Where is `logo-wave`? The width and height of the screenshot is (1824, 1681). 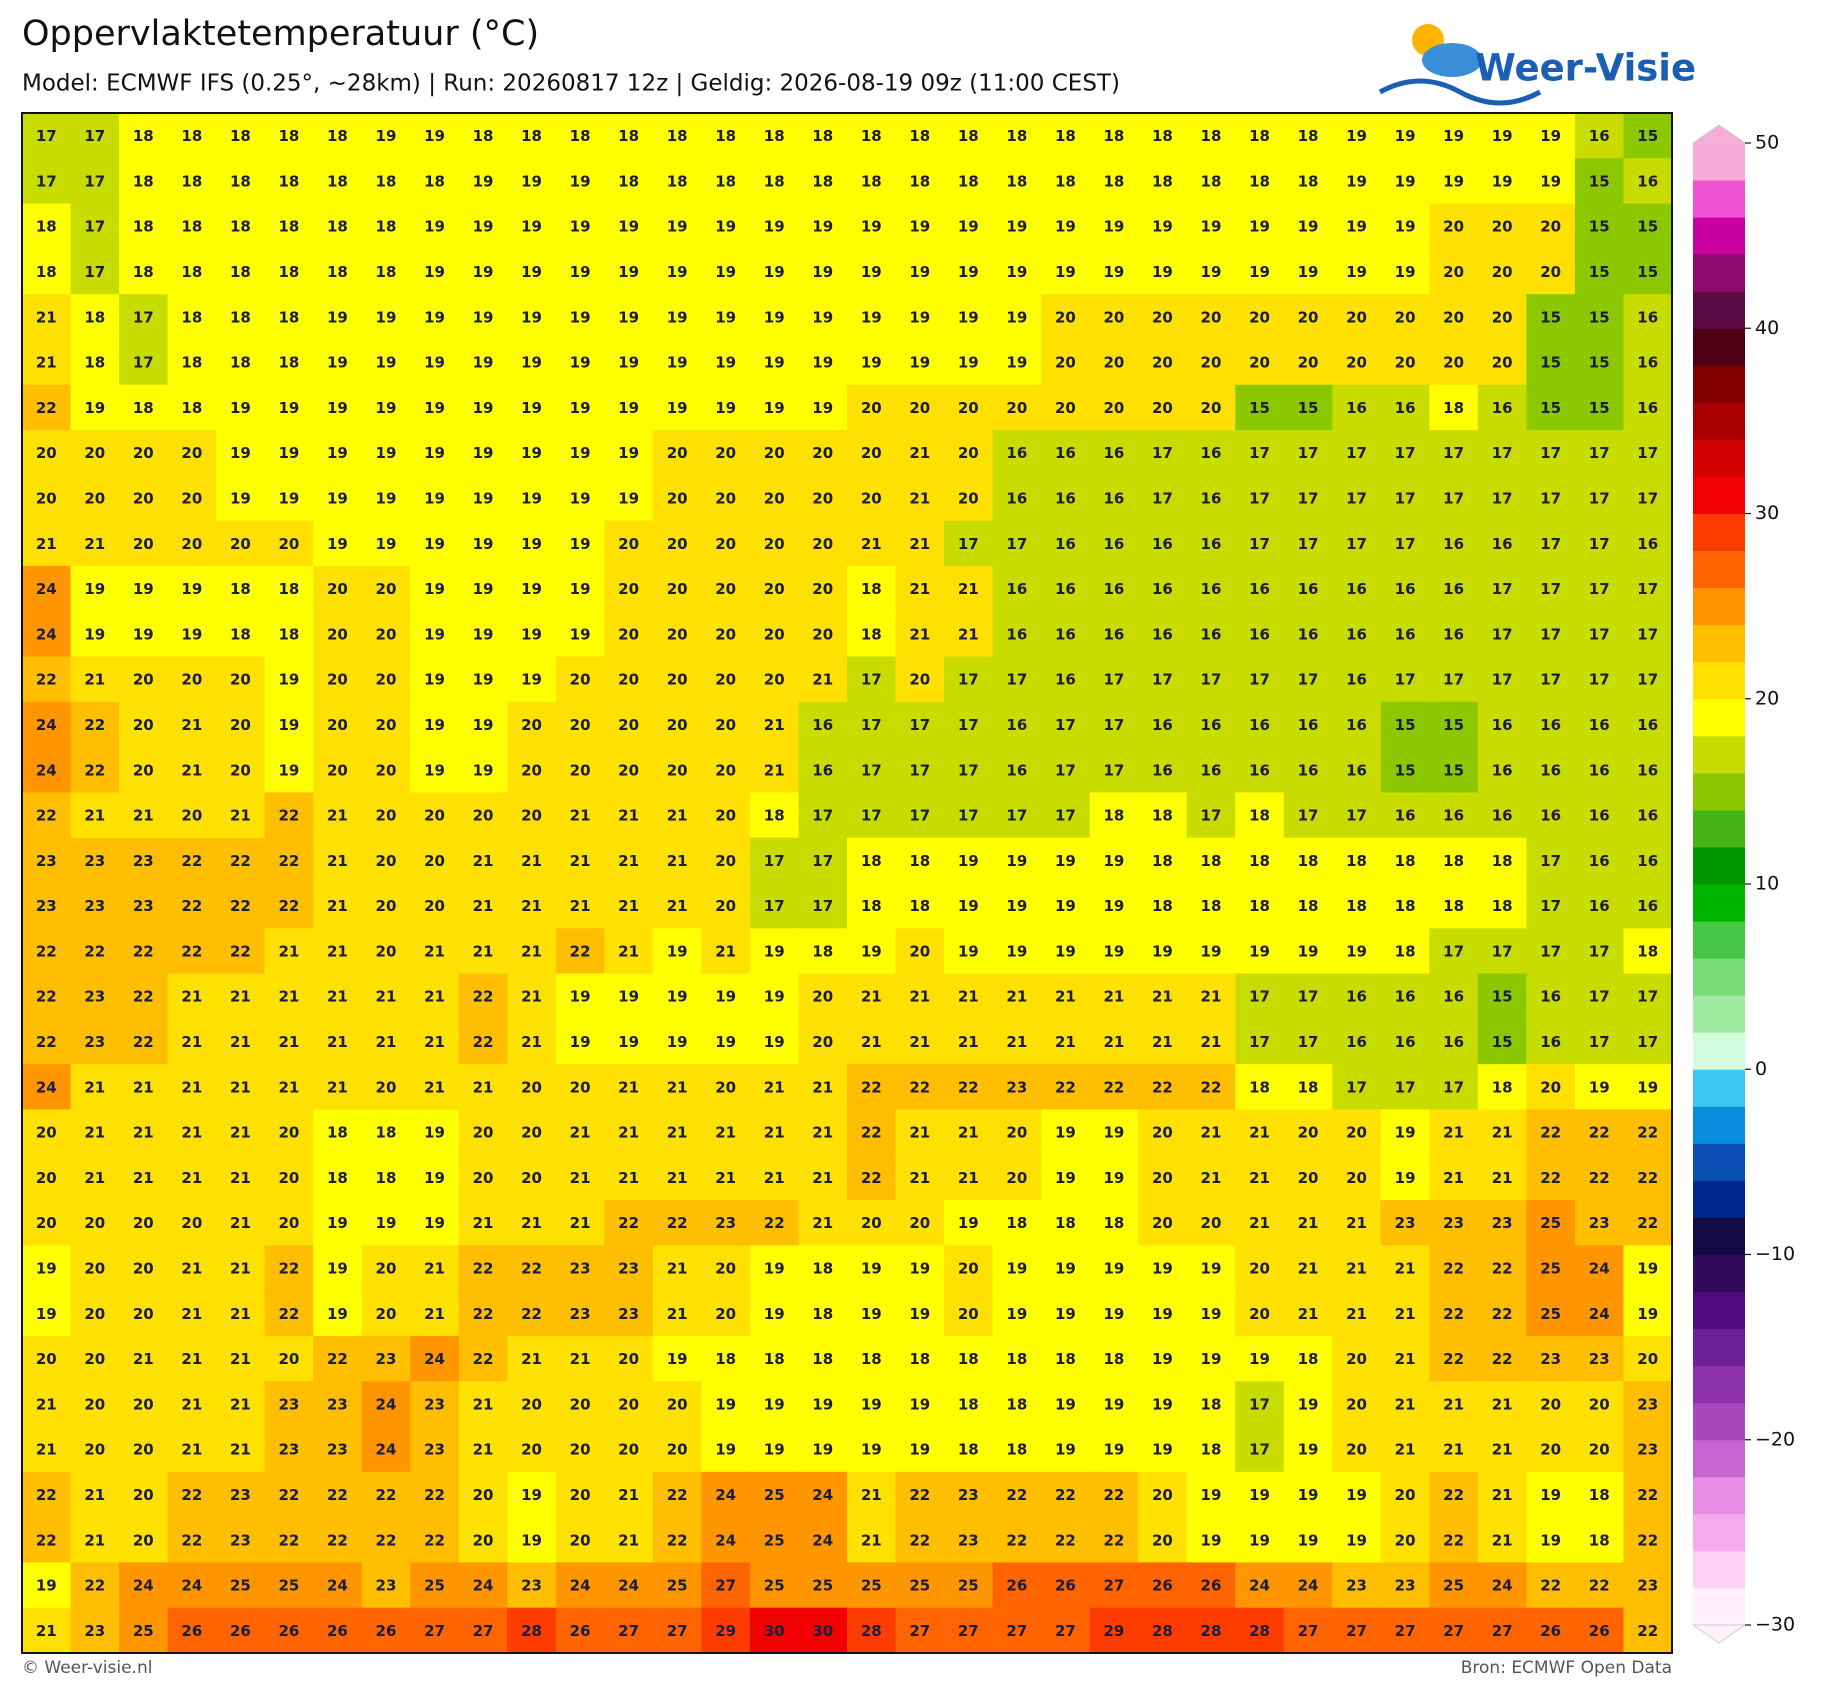 logo-wave is located at coordinates (1460, 92).